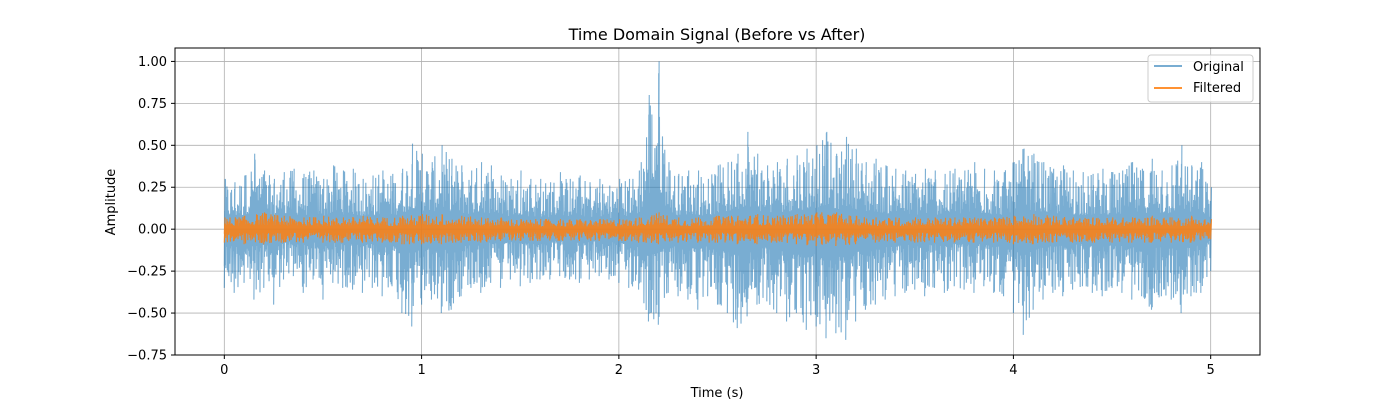 Image resolution: width=1400 pixels, height=404 pixels. I want to click on x-tick-label: 0, so click(224, 370).